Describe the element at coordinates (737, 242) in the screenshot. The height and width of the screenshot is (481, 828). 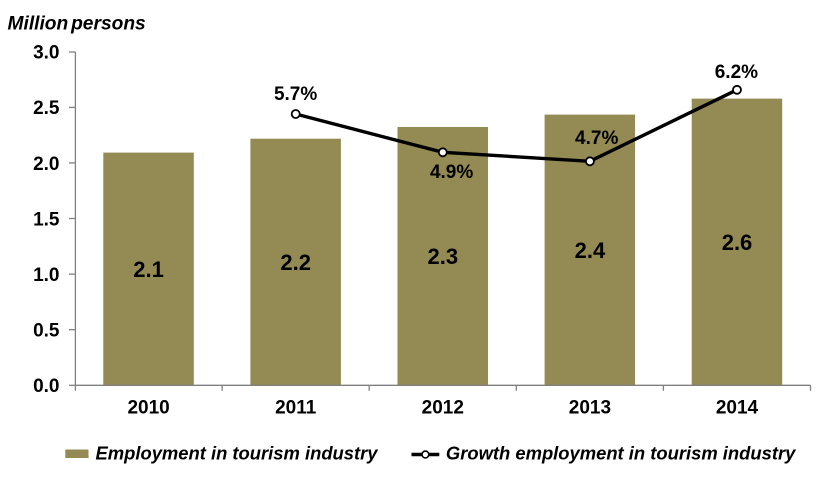
I see `svg-text: 2.6` at that location.